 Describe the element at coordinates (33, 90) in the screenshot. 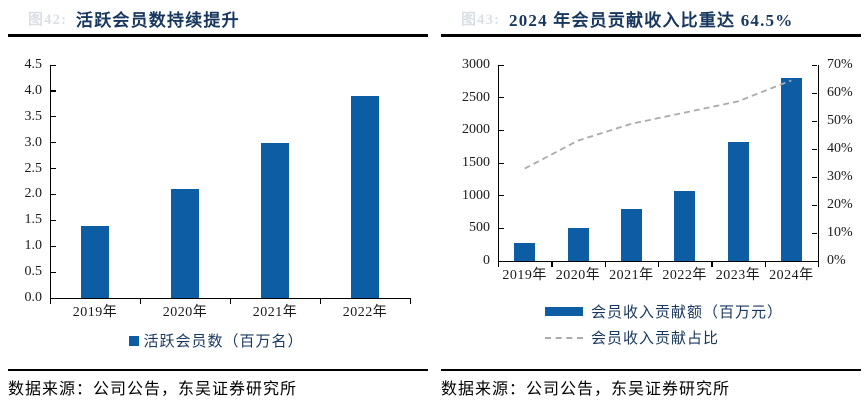

I see `y-axis-label: 4.0` at that location.